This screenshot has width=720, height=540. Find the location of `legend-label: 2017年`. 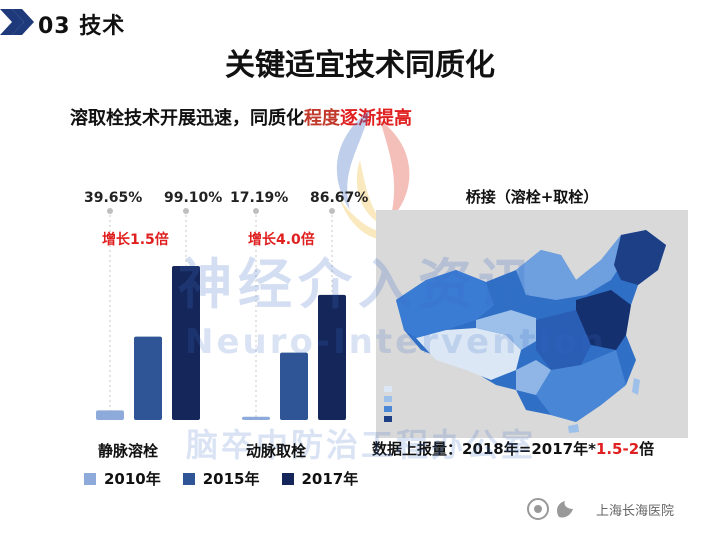

legend-label: 2017年 is located at coordinates (330, 479).